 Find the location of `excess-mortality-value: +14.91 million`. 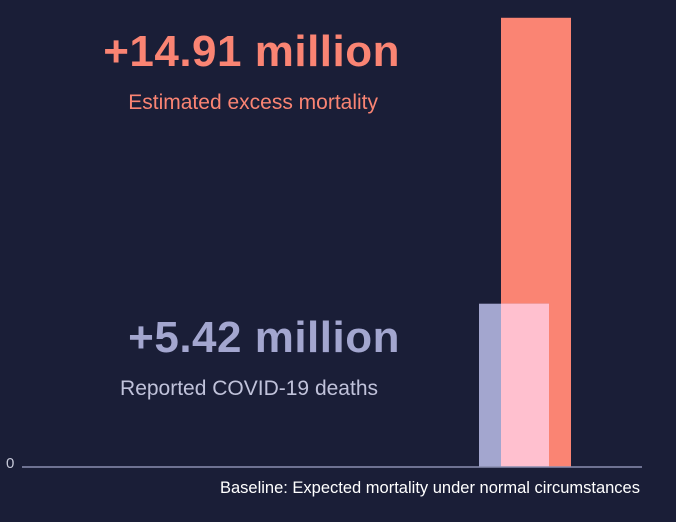

excess-mortality-value: +14.91 million is located at coordinates (251, 51).